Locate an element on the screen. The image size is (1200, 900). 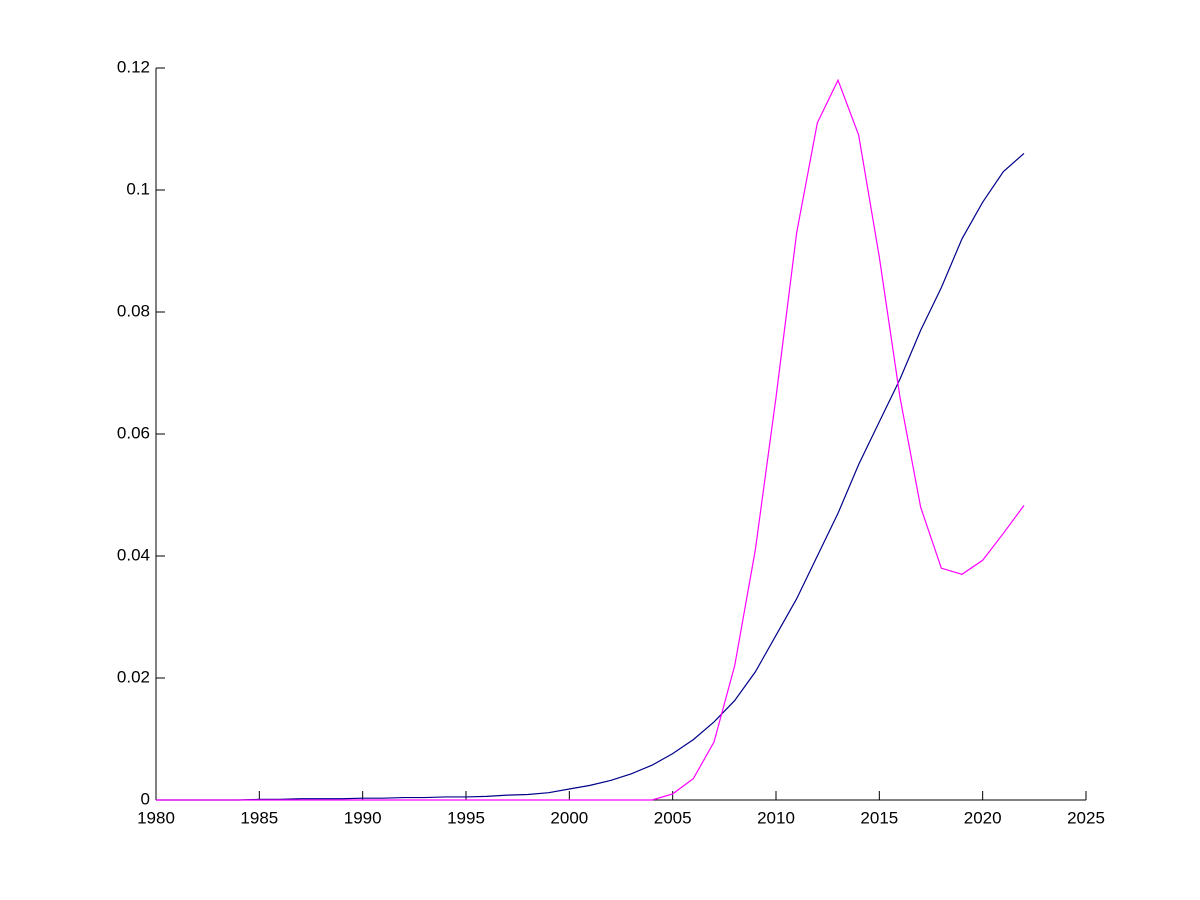
y-tick-label: 0.02 is located at coordinates (133, 676).